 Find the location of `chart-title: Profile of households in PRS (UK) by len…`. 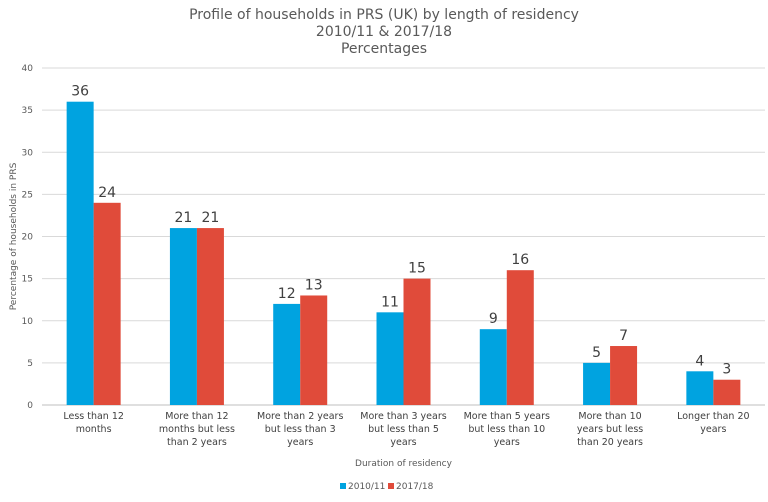

chart-title: Profile of households in PRS (UK) by len… is located at coordinates (384, 15).